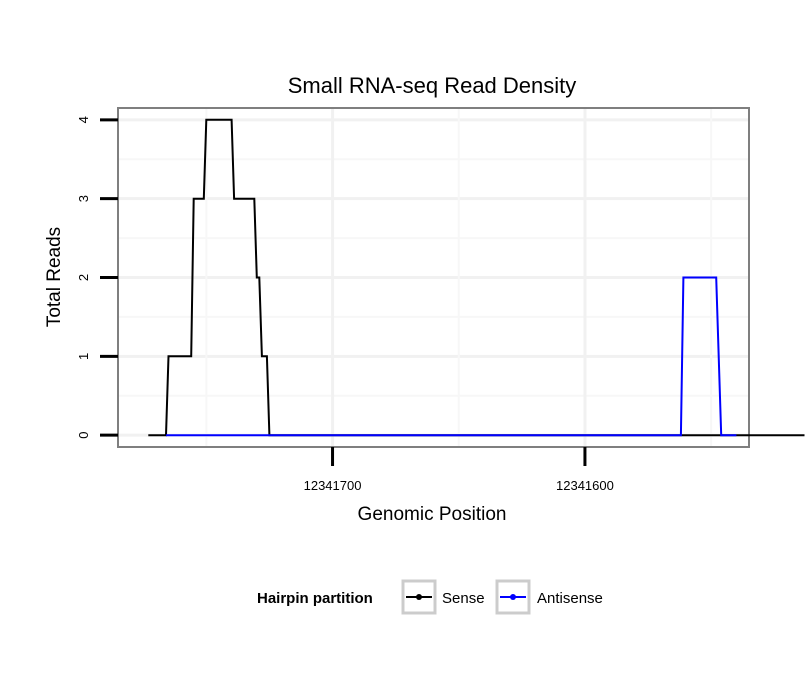 Image resolution: width=810 pixels, height=690 pixels. Describe the element at coordinates (83, 435) in the screenshot. I see `y-tick-label: 0` at that location.